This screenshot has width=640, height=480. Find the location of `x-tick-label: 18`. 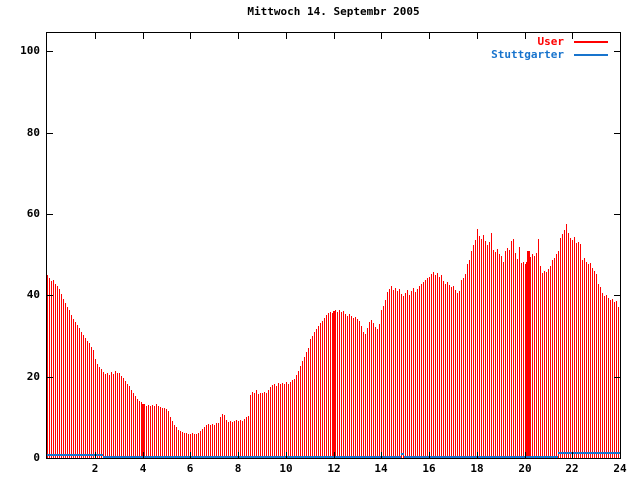

x-tick-label: 18 is located at coordinates (477, 468).